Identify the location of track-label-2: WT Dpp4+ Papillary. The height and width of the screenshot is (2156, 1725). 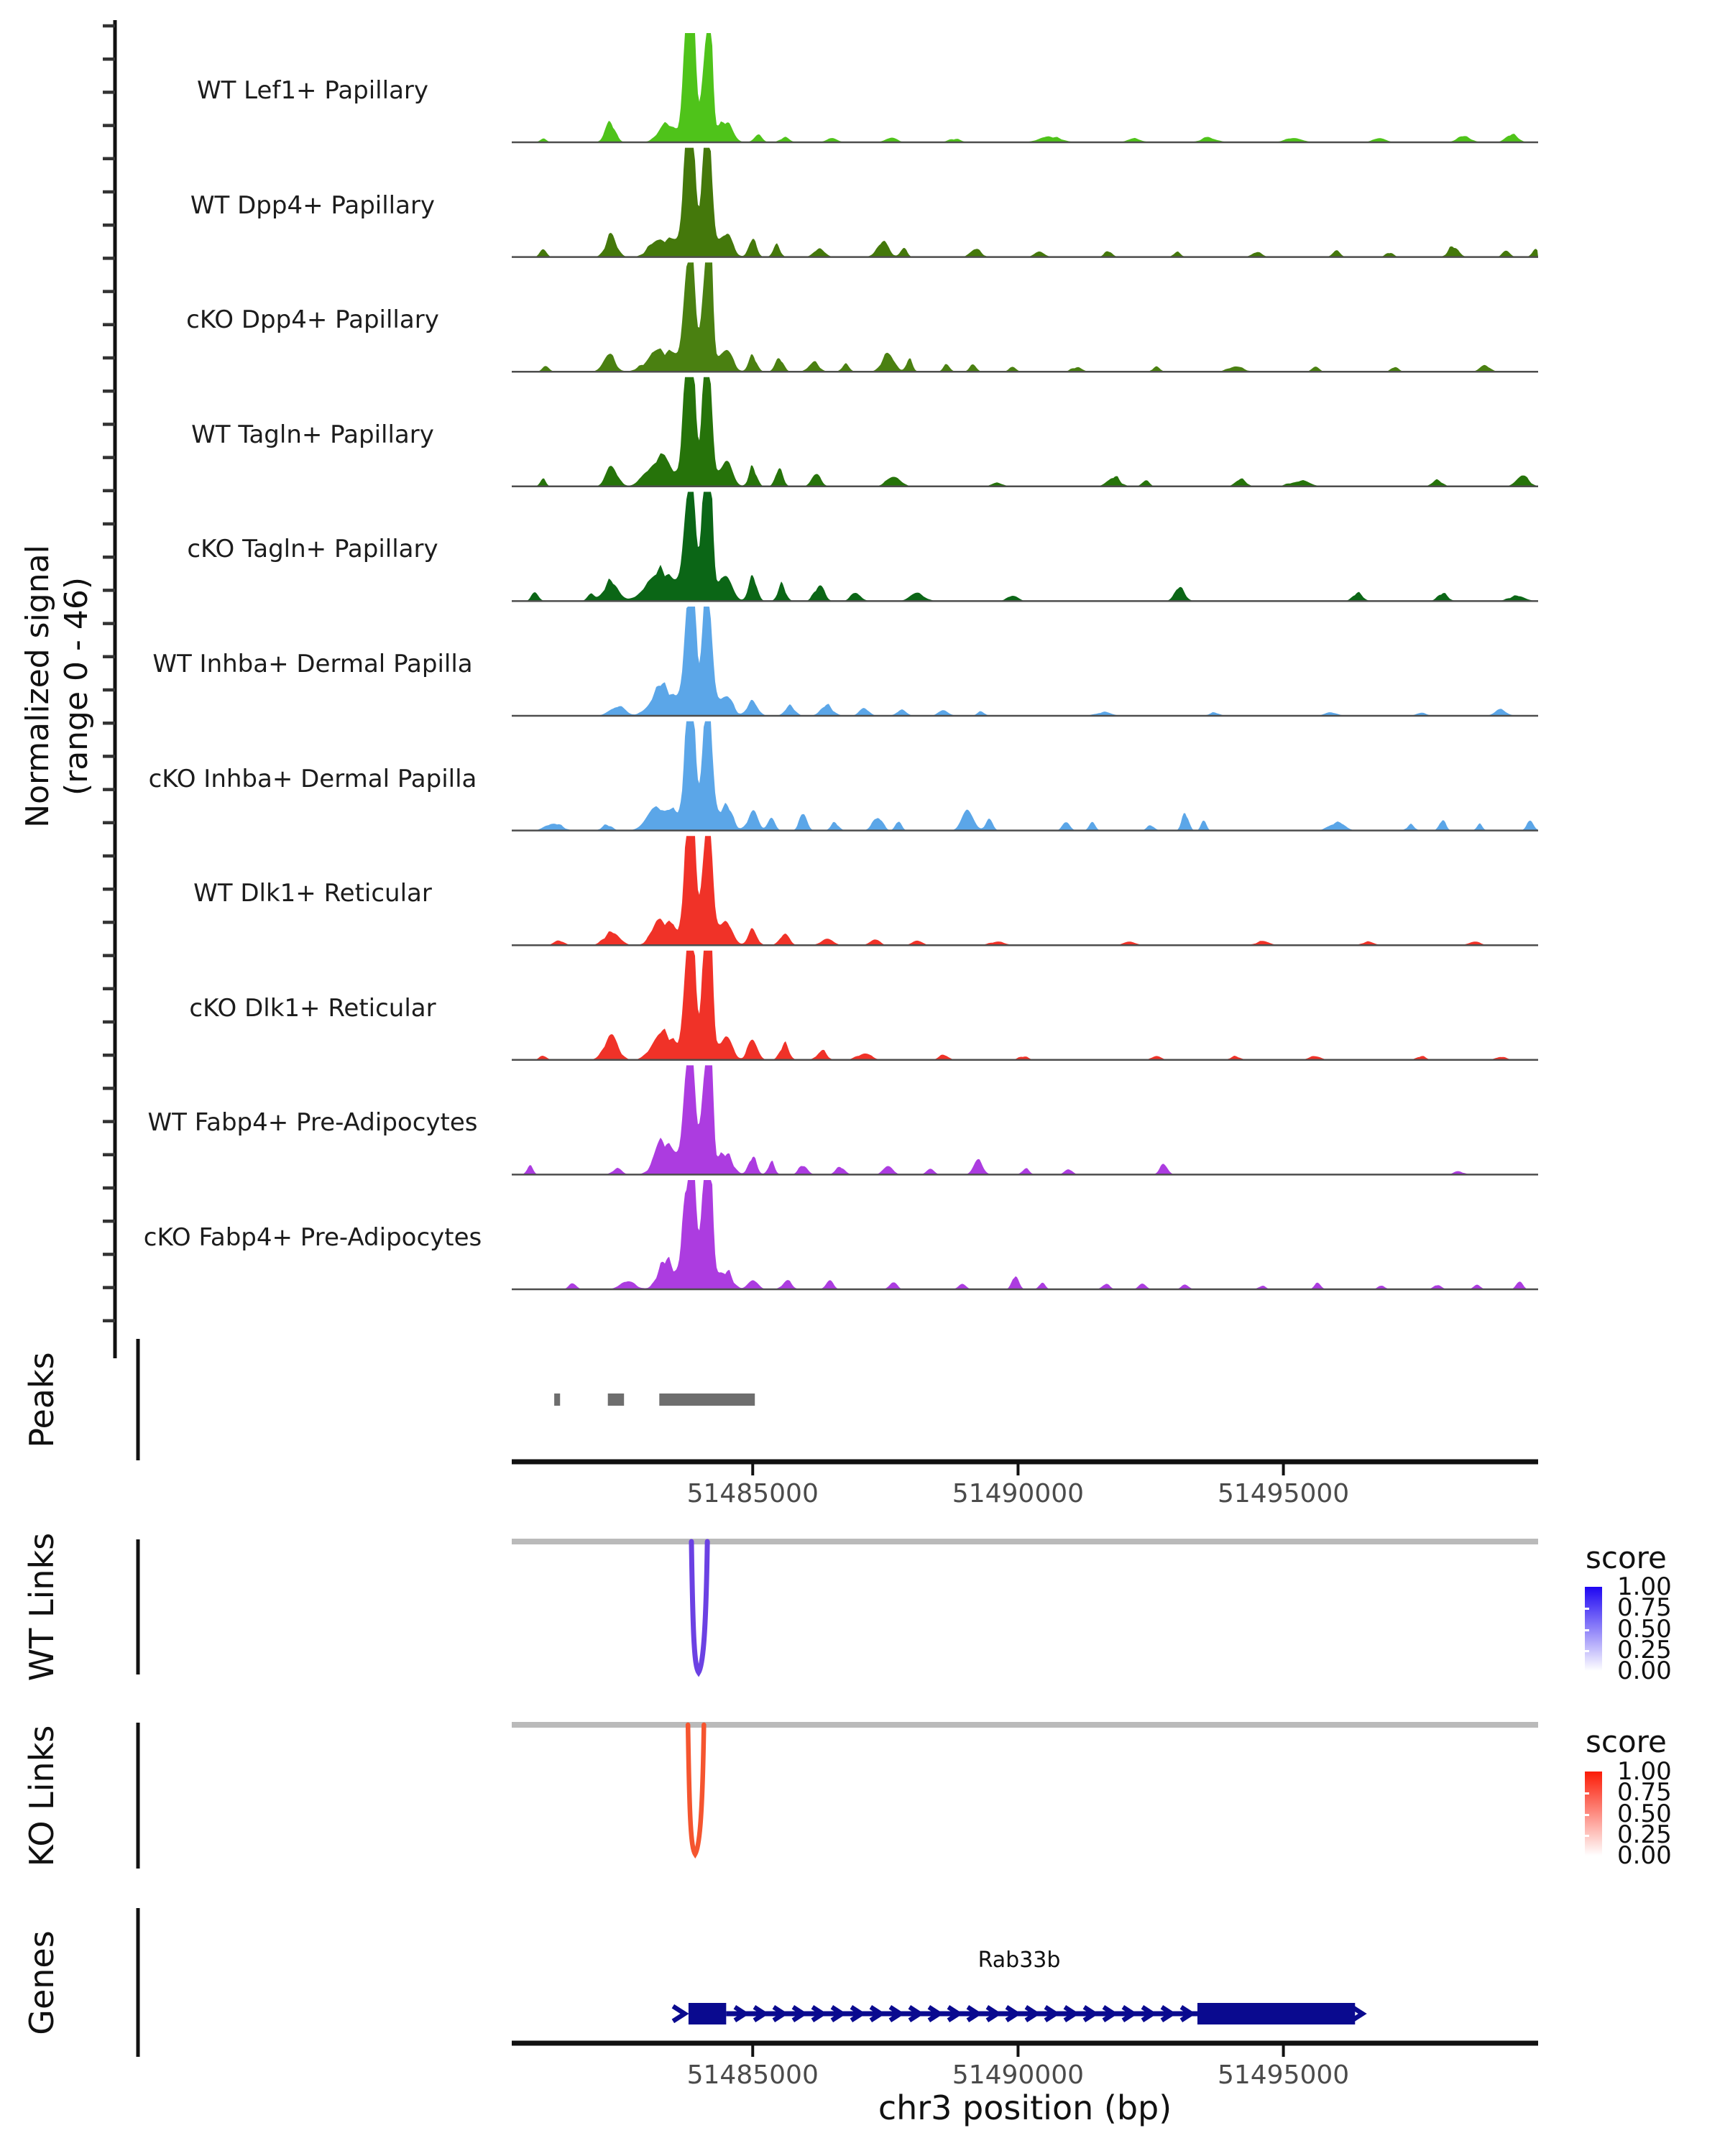
(313, 205).